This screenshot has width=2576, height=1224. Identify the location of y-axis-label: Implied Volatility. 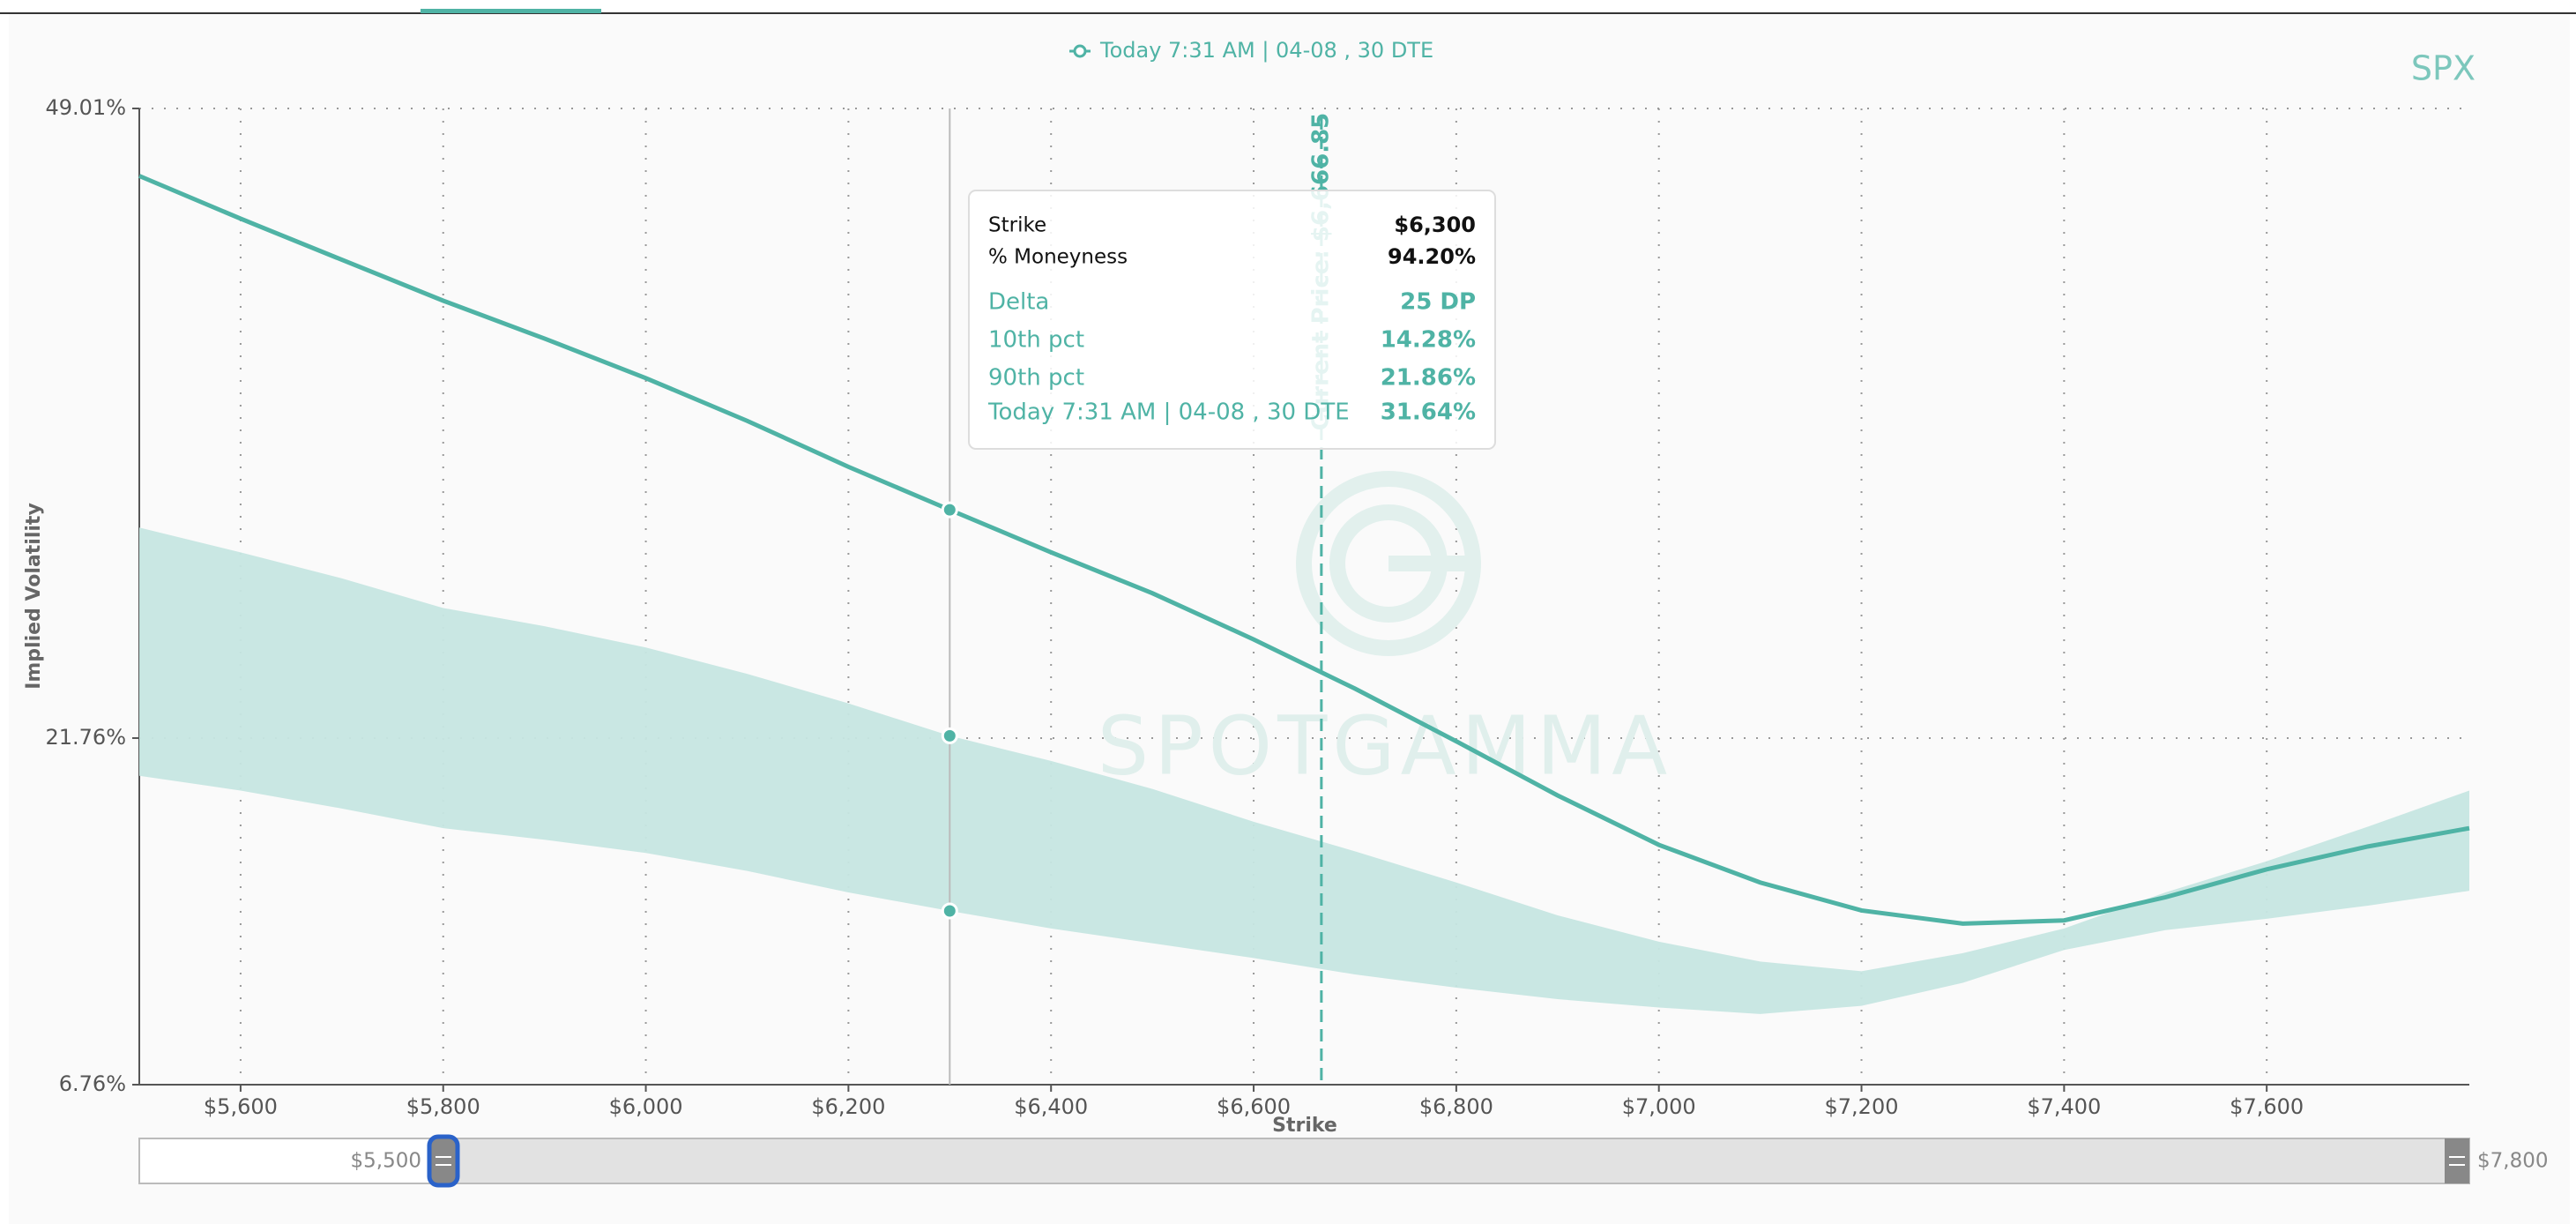
(34, 596).